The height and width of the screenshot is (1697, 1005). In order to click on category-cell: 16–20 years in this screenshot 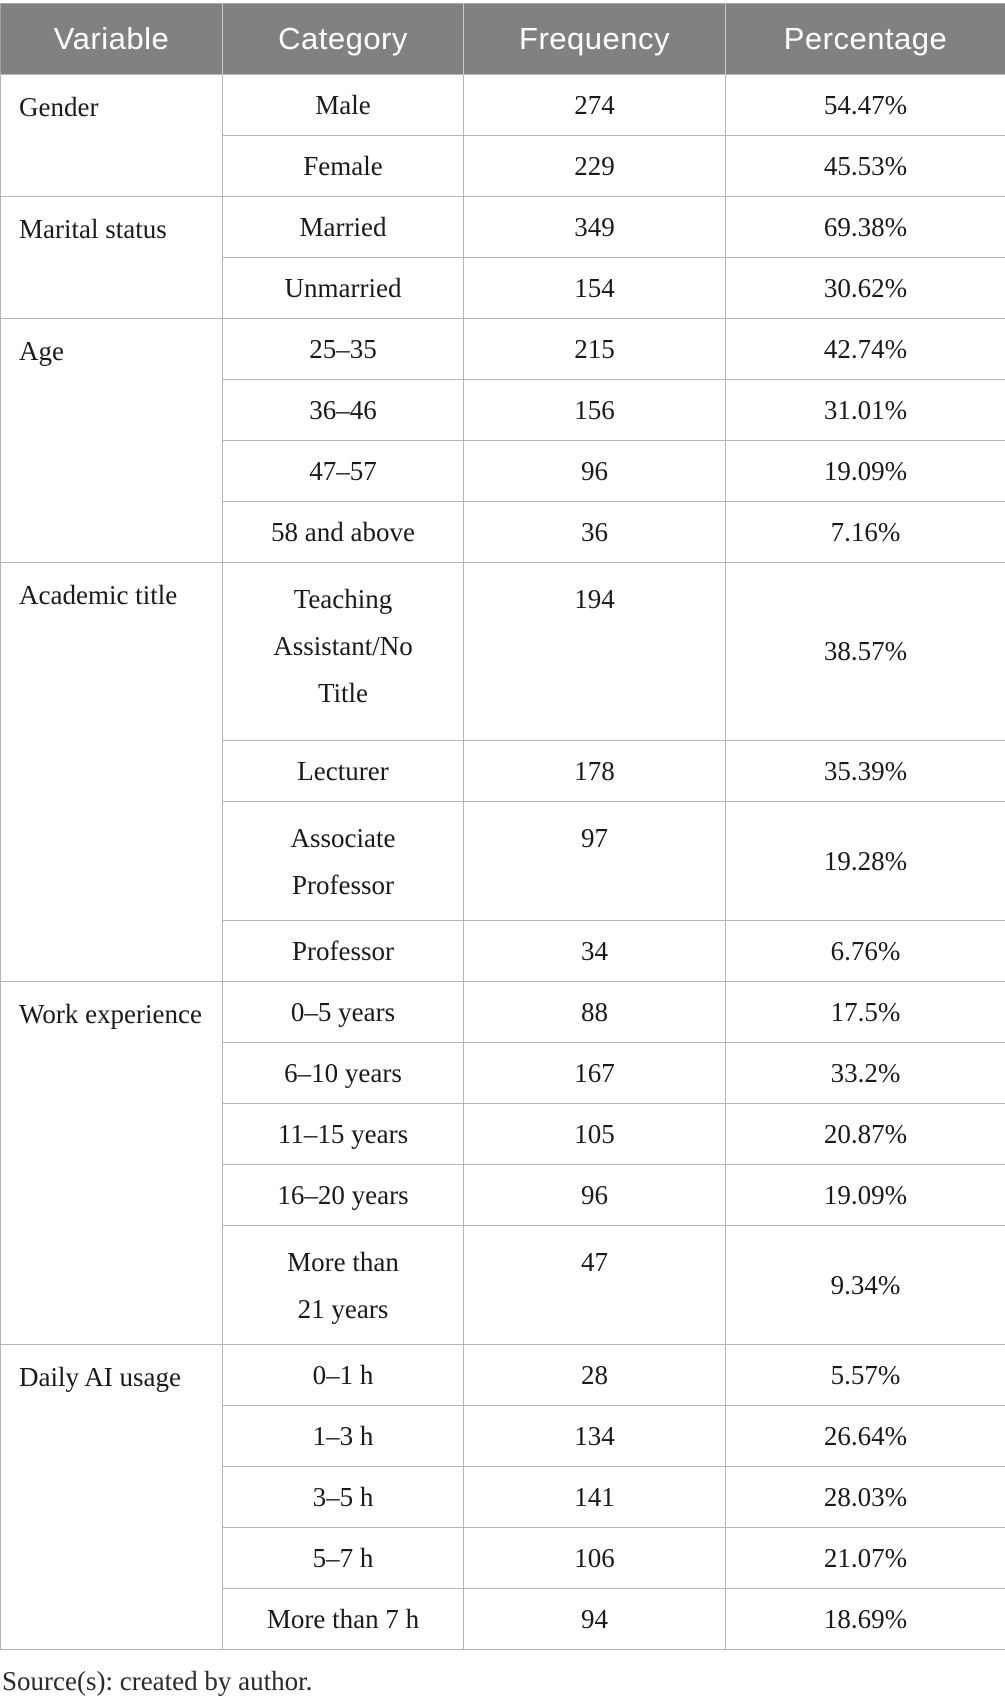, I will do `click(343, 1195)`.